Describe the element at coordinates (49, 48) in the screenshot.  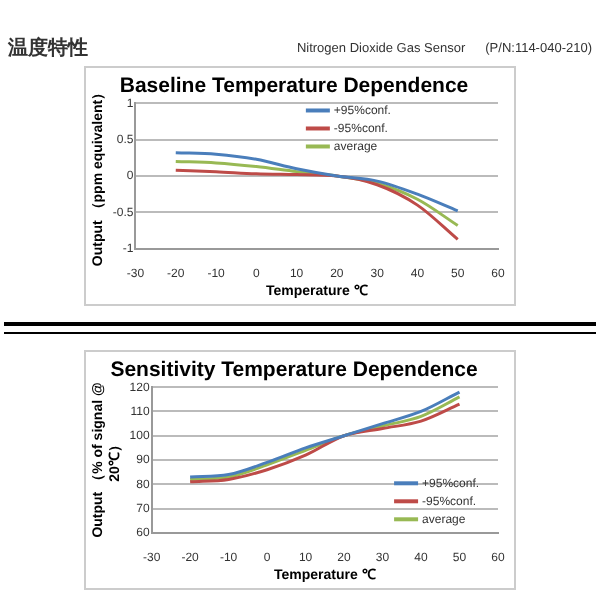
I see `text: 温度特性` at that location.